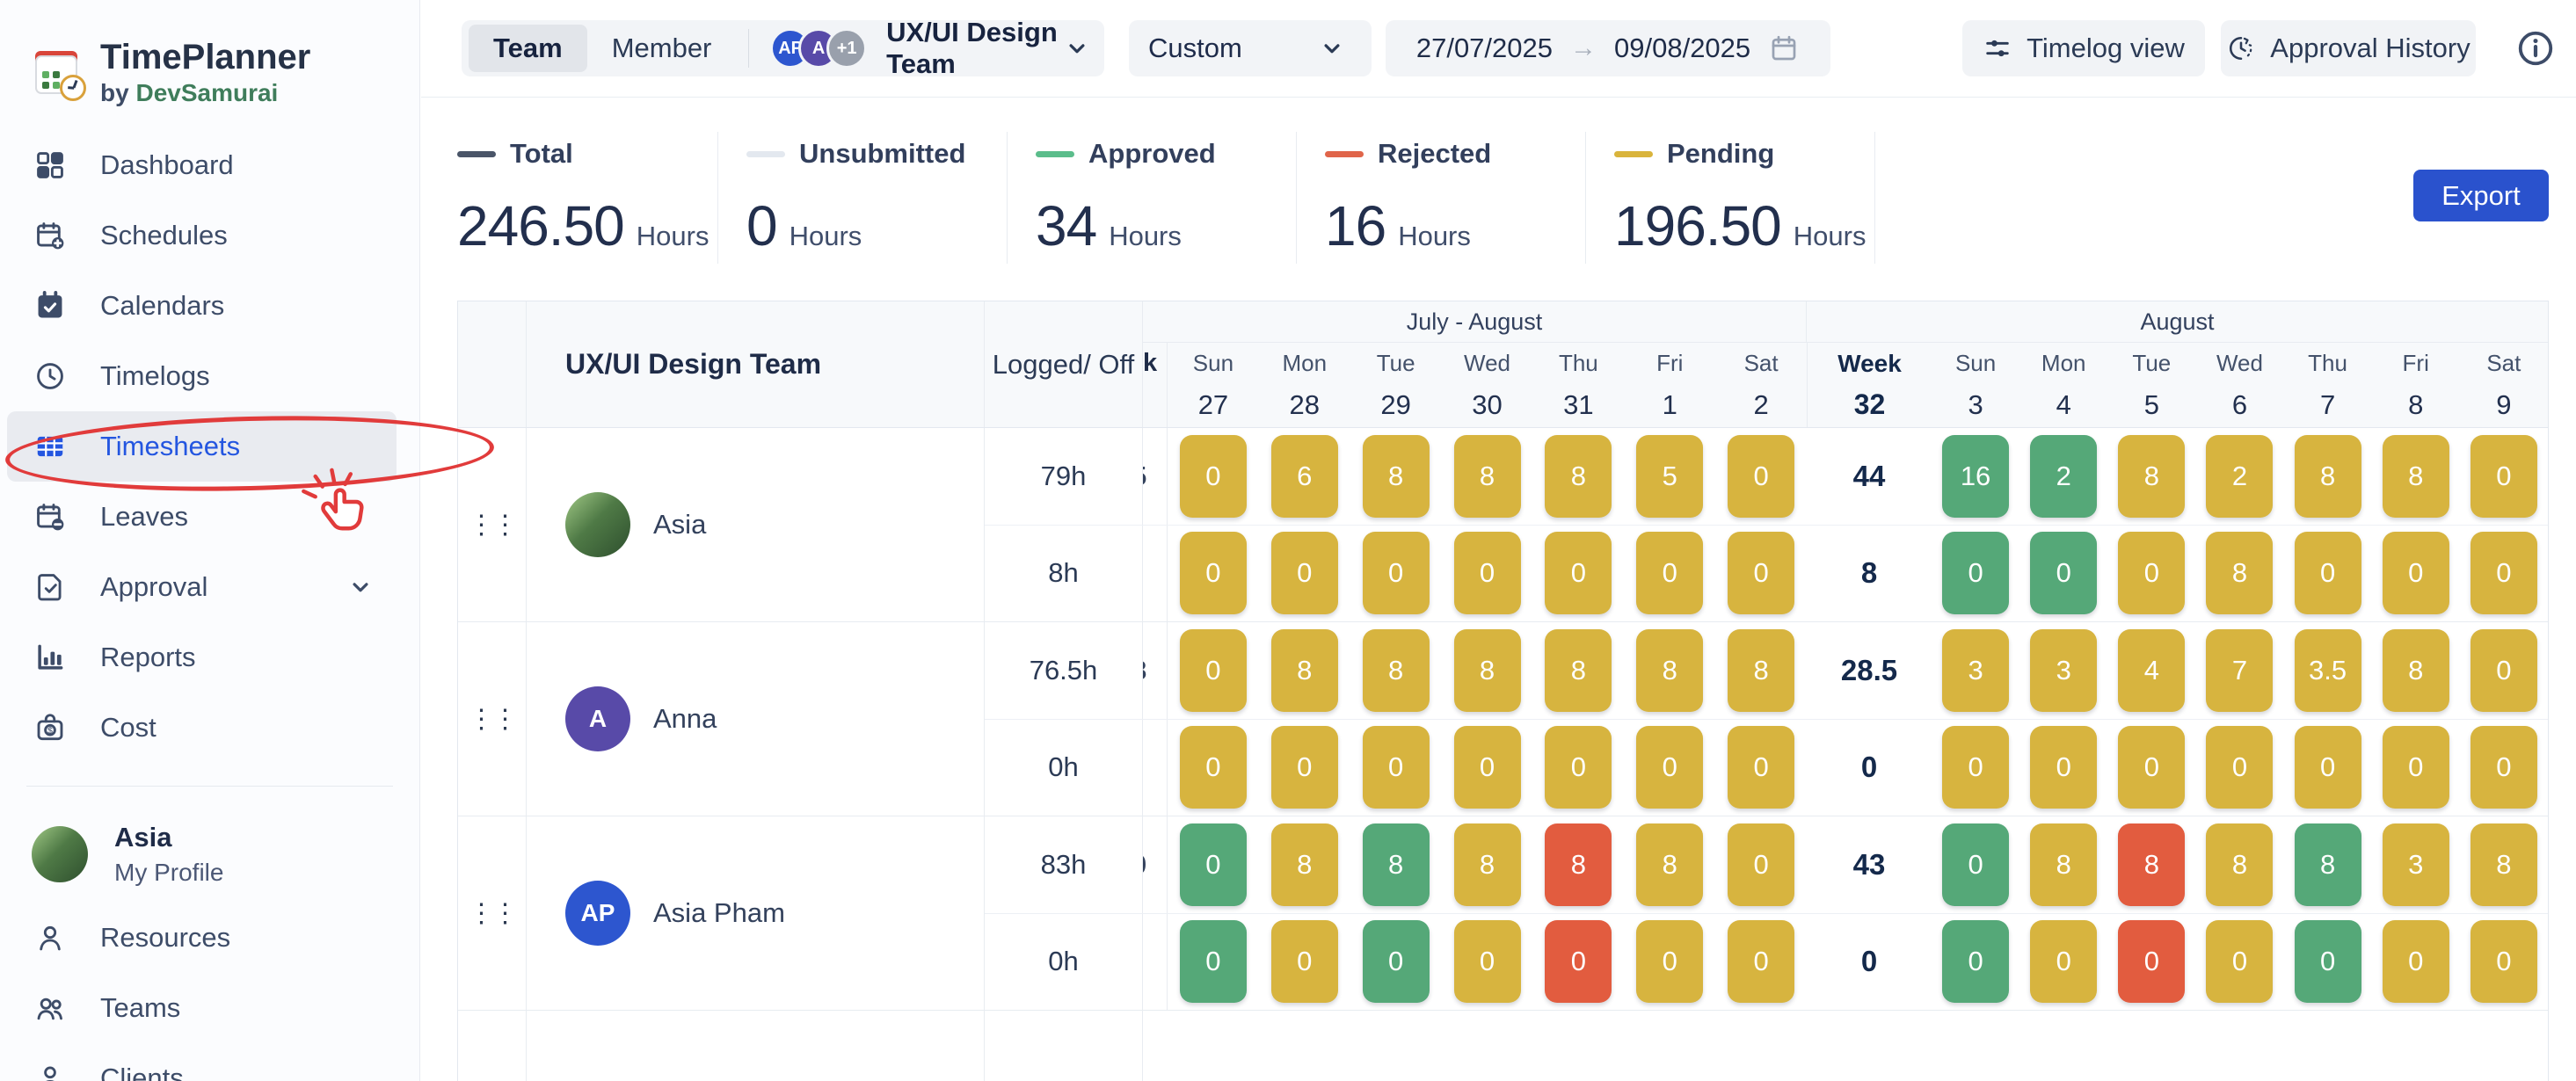  I want to click on team-selector-label: UX/UI Design Team, so click(972, 48).